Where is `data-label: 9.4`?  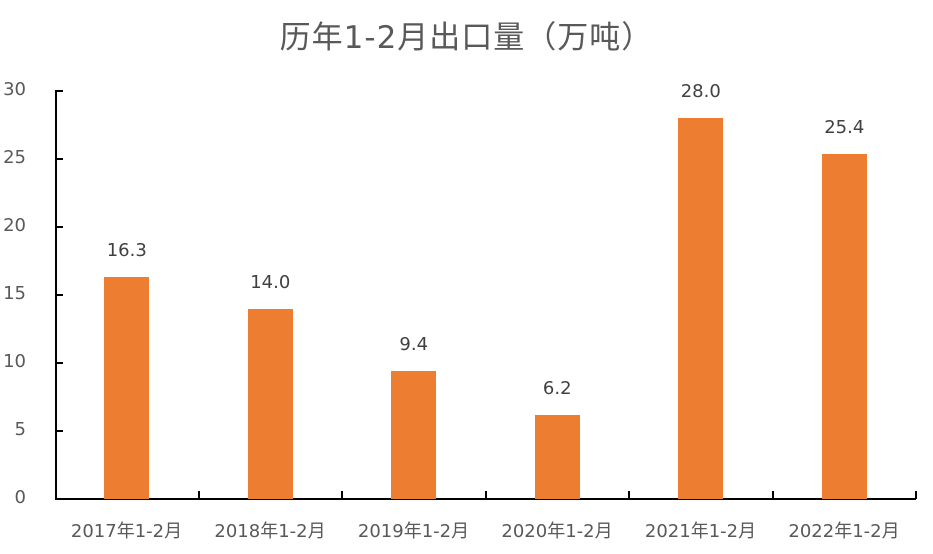
data-label: 9.4 is located at coordinates (414, 345).